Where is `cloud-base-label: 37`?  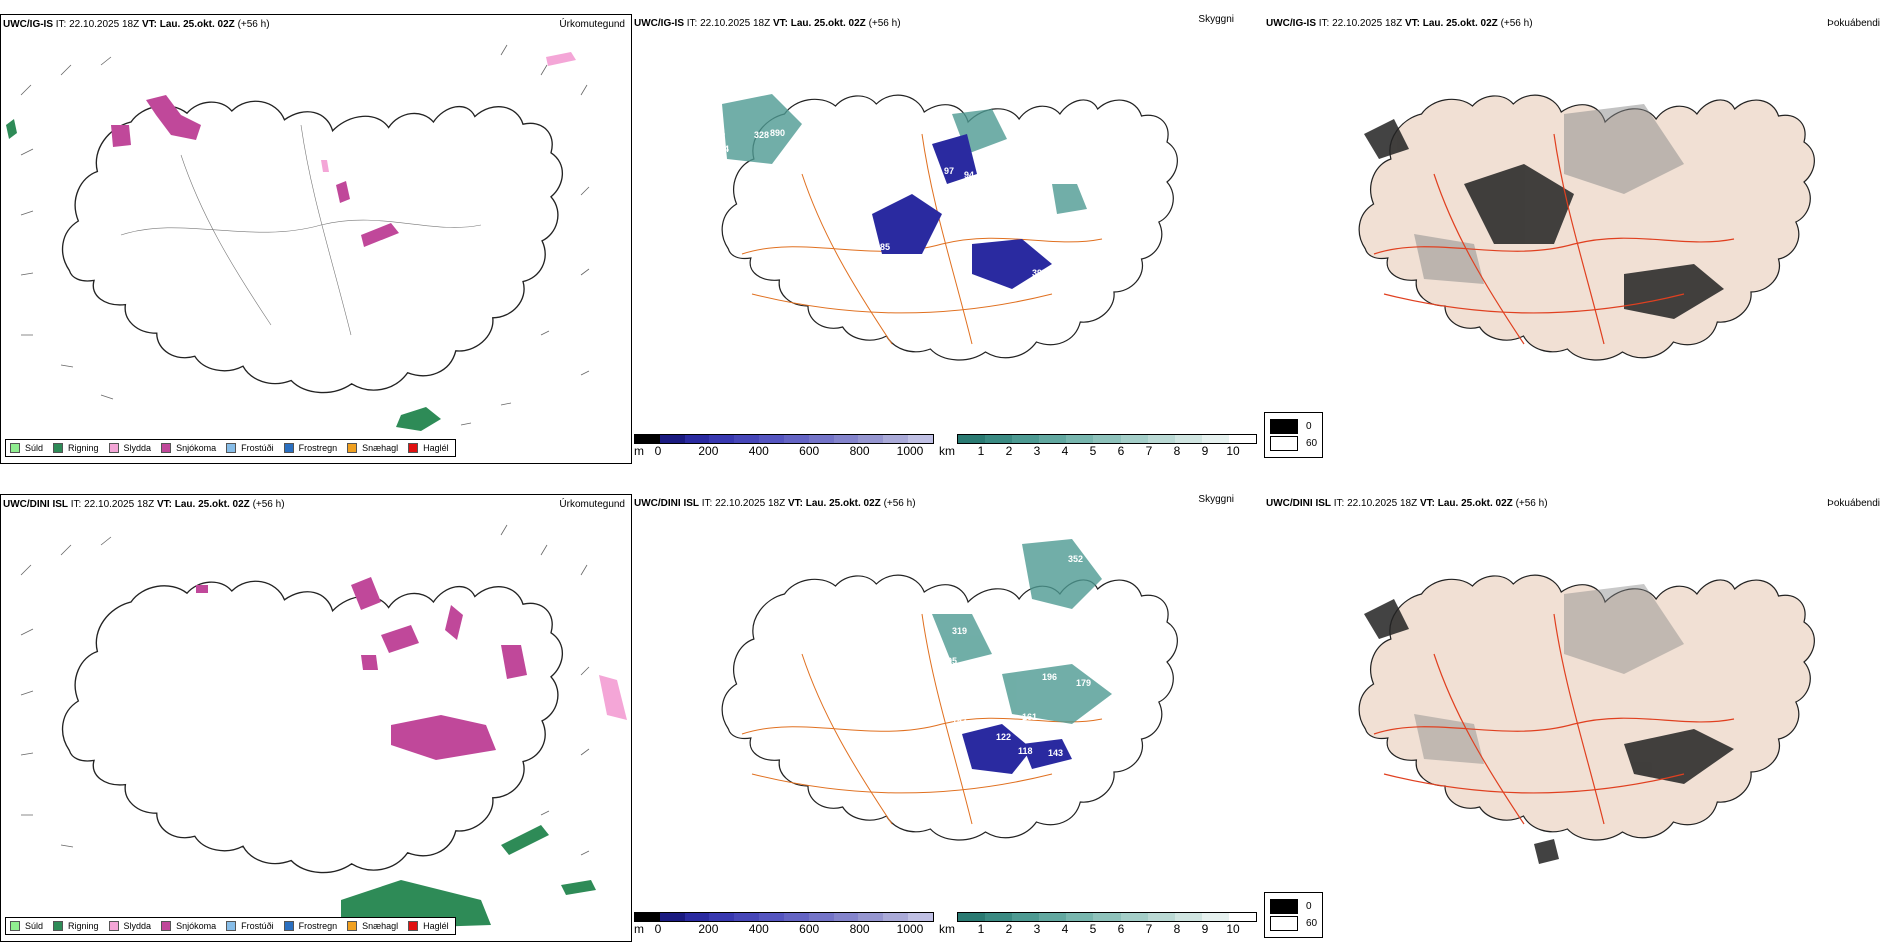 cloud-base-label: 37 is located at coordinates (767, 191).